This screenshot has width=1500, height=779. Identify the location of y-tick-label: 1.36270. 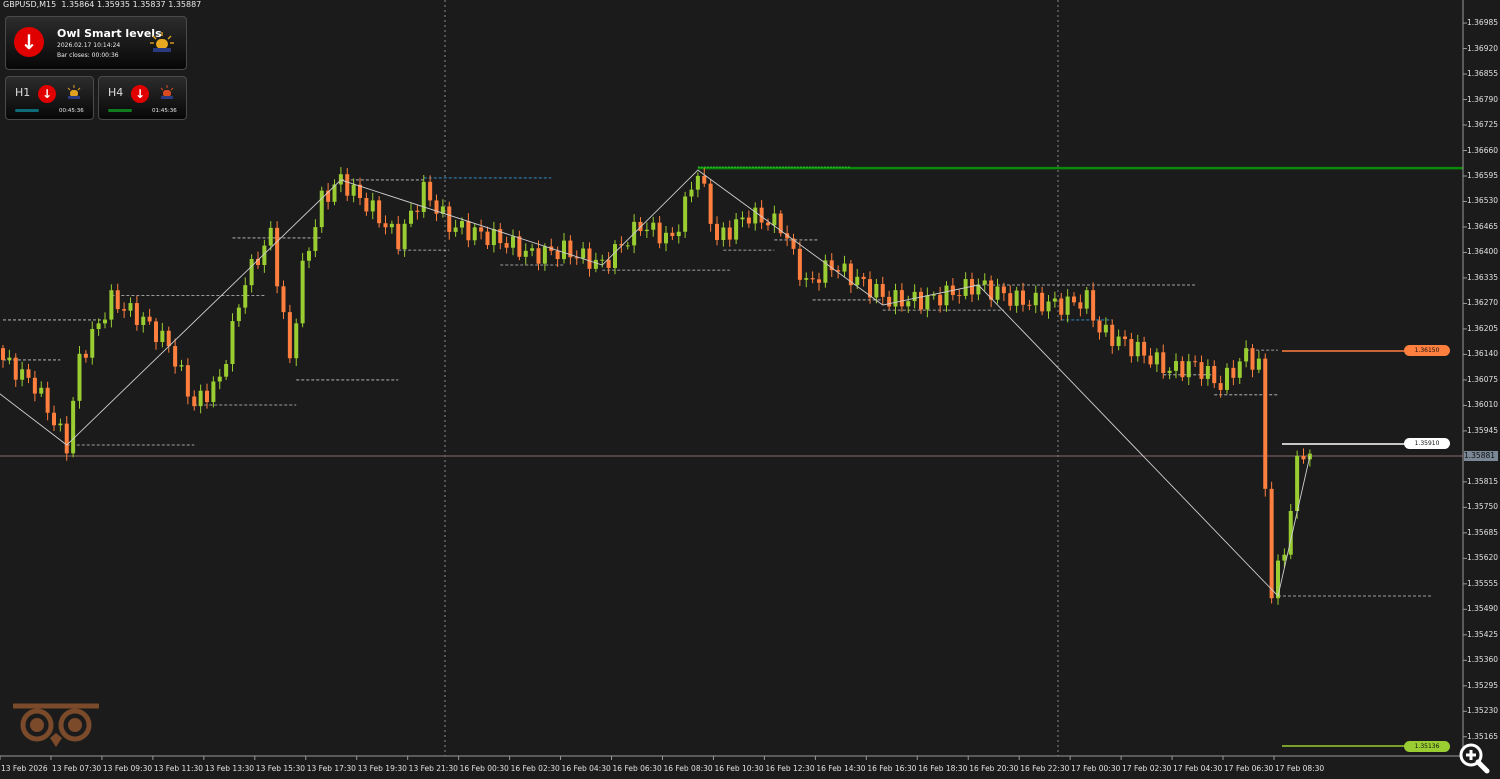
(1483, 303).